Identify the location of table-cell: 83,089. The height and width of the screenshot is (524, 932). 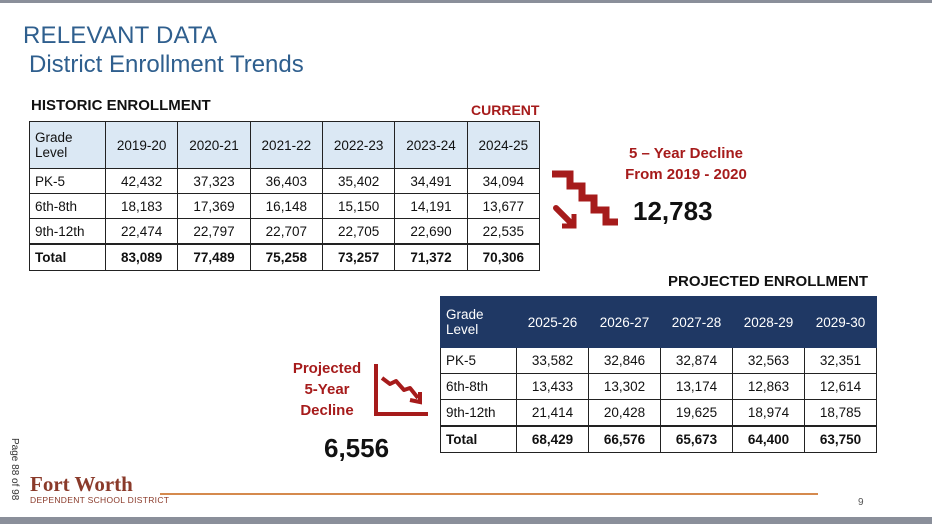
(141, 257).